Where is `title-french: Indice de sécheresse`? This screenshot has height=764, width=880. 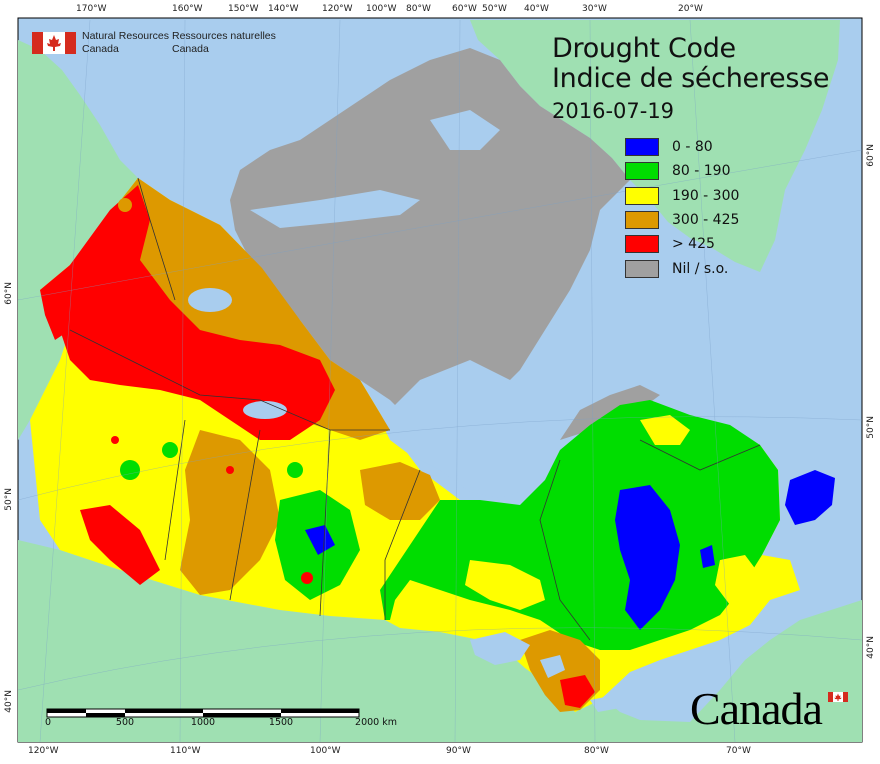
title-french: Indice de sécheresse is located at coordinates (691, 78).